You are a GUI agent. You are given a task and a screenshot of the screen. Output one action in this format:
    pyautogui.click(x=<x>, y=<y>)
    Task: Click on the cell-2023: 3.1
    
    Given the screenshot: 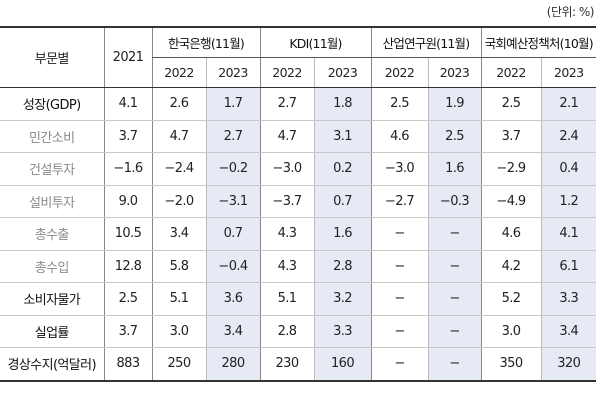 What is the action you would take?
    pyautogui.click(x=342, y=136)
    